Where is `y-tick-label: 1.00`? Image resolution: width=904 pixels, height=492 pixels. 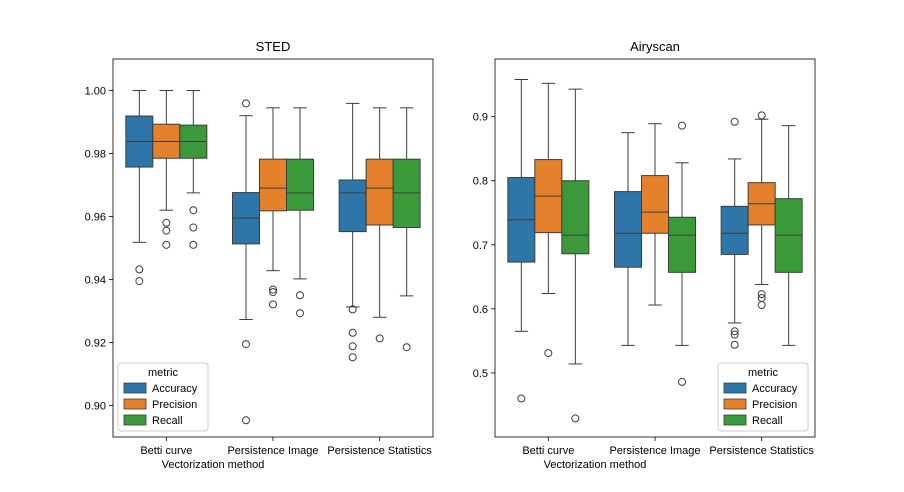 y-tick-label: 1.00 is located at coordinates (95, 92).